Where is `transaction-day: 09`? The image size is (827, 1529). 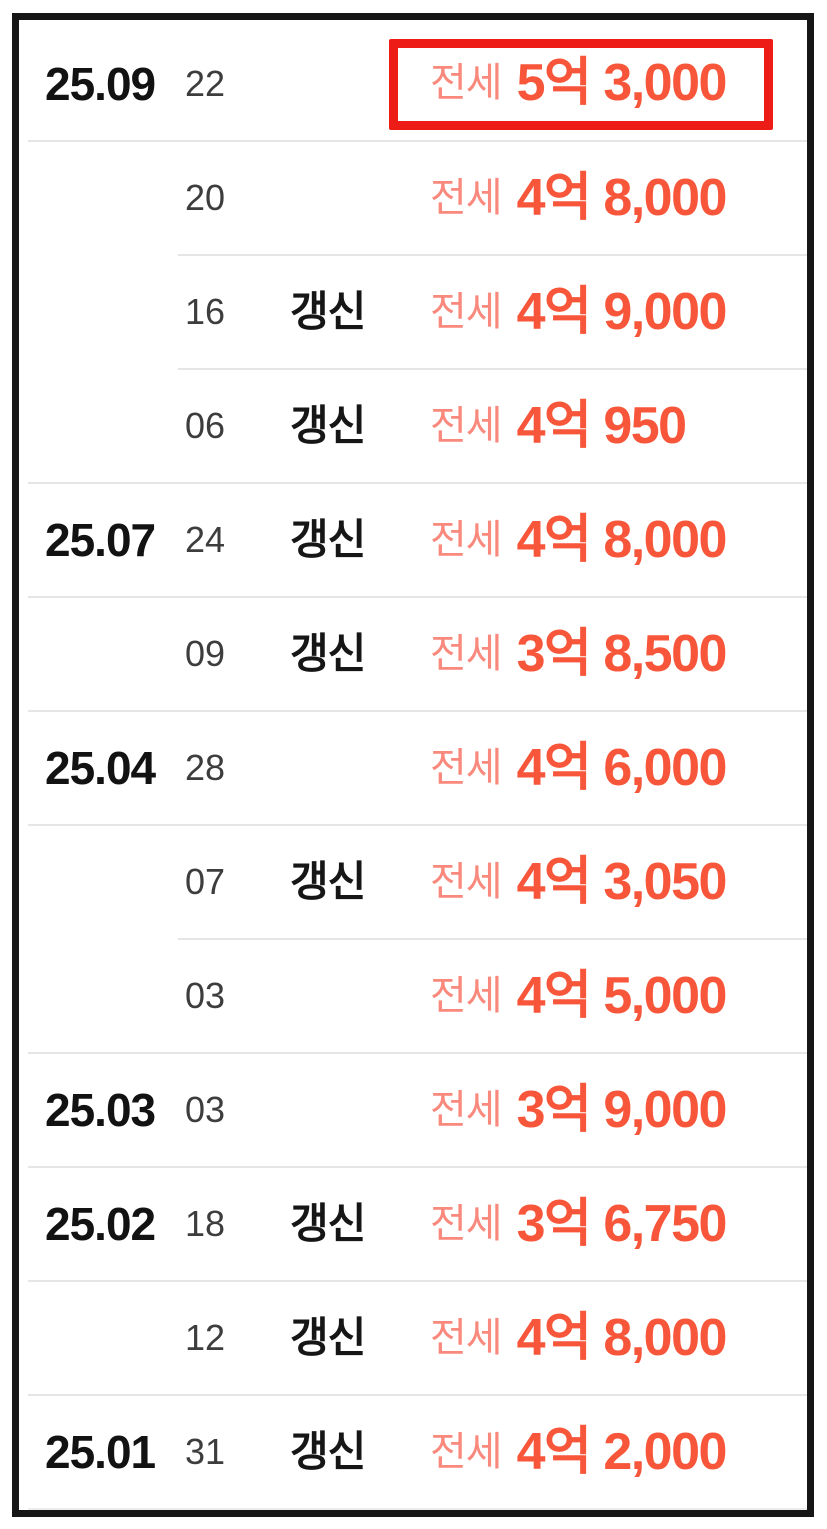 transaction-day: 09 is located at coordinates (205, 653).